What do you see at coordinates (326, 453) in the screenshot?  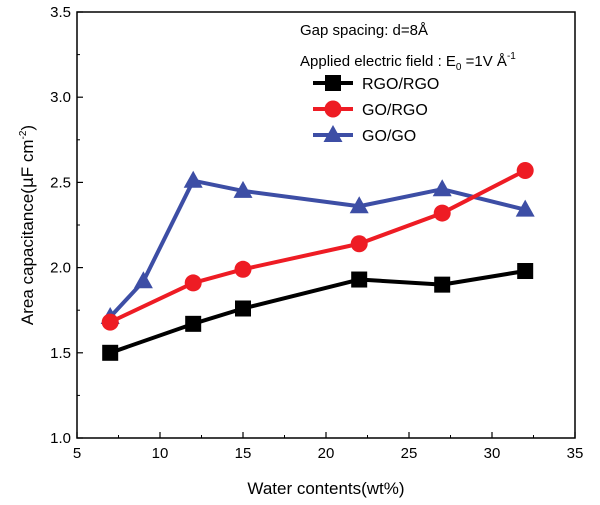 I see `x-tick-label: 20` at bounding box center [326, 453].